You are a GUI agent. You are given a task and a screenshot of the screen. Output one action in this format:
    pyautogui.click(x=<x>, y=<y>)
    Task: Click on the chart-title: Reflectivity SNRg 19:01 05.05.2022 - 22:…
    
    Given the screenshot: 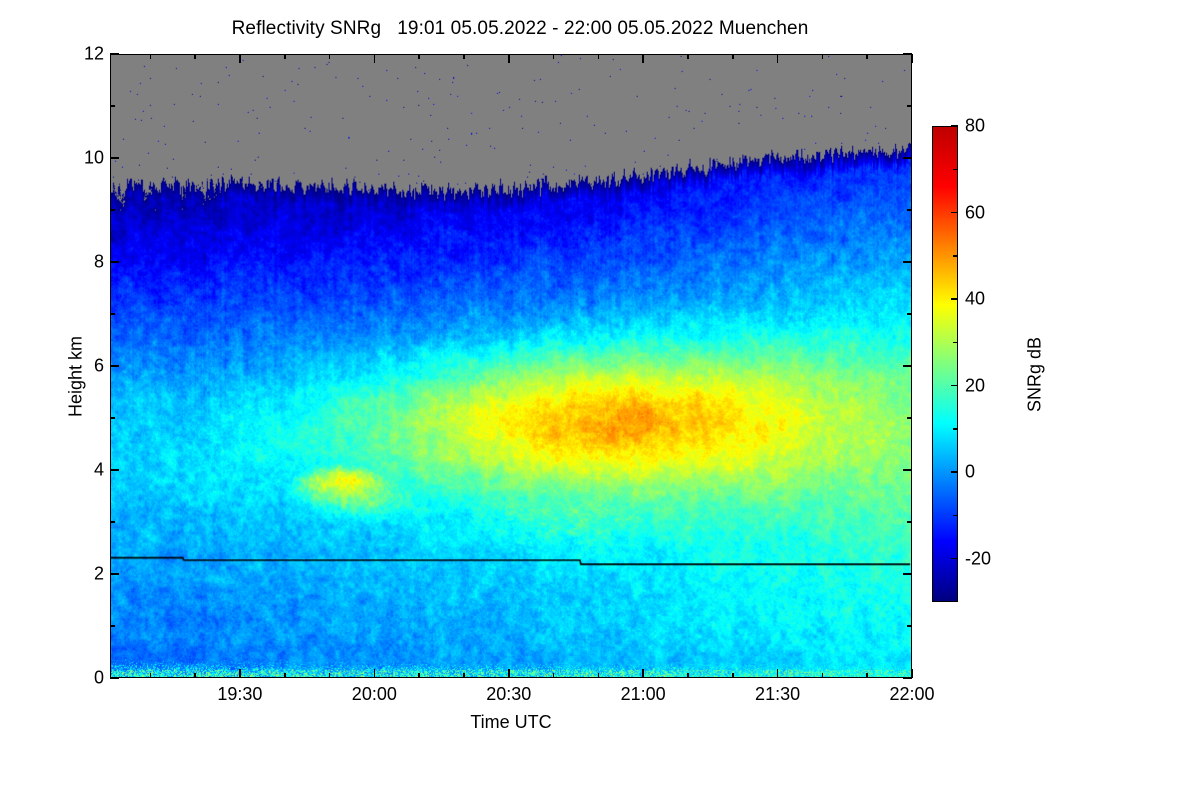 What is the action you would take?
    pyautogui.click(x=520, y=28)
    